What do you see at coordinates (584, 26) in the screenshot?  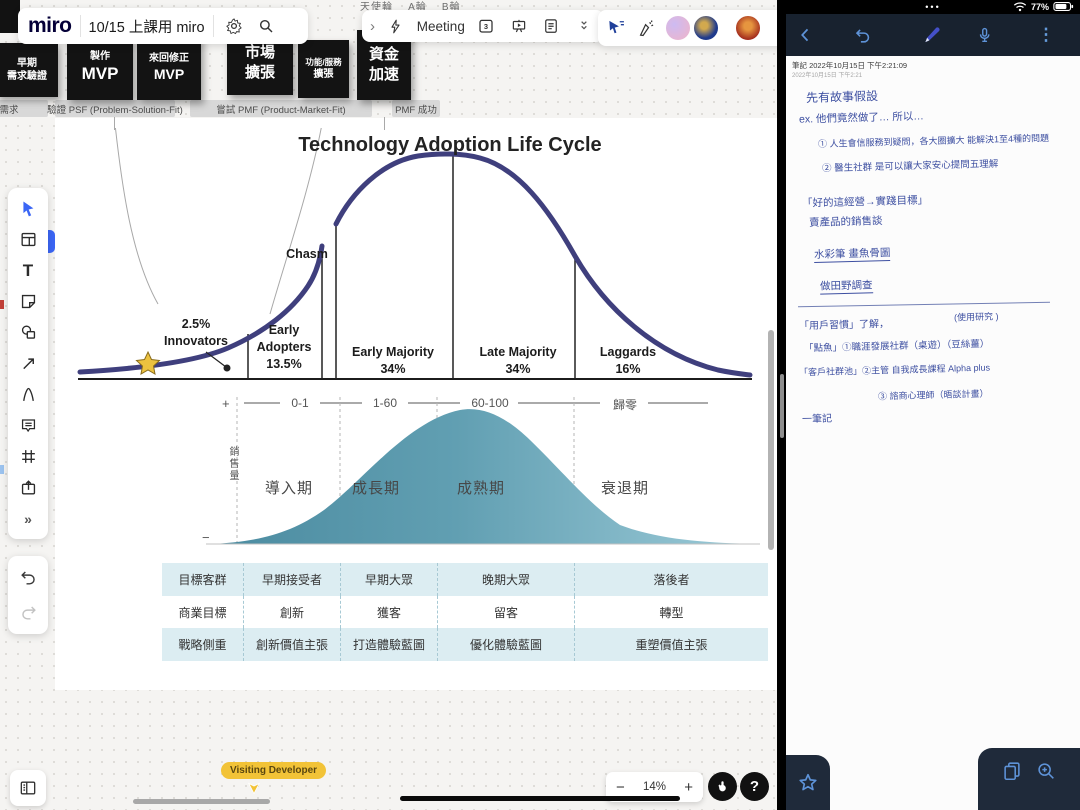 I see `collapse-chevrons-icon` at bounding box center [584, 26].